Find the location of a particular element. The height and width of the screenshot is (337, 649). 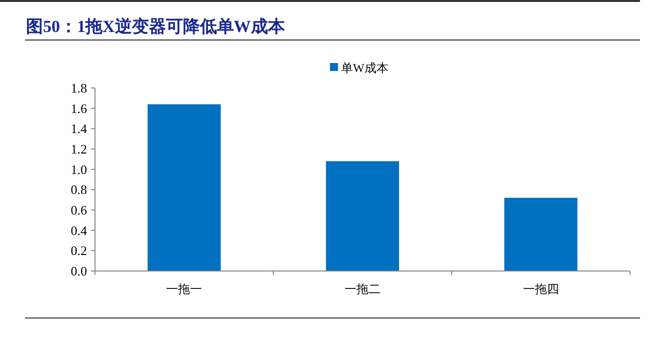

x-tick-label: 一拖二 is located at coordinates (362, 289).